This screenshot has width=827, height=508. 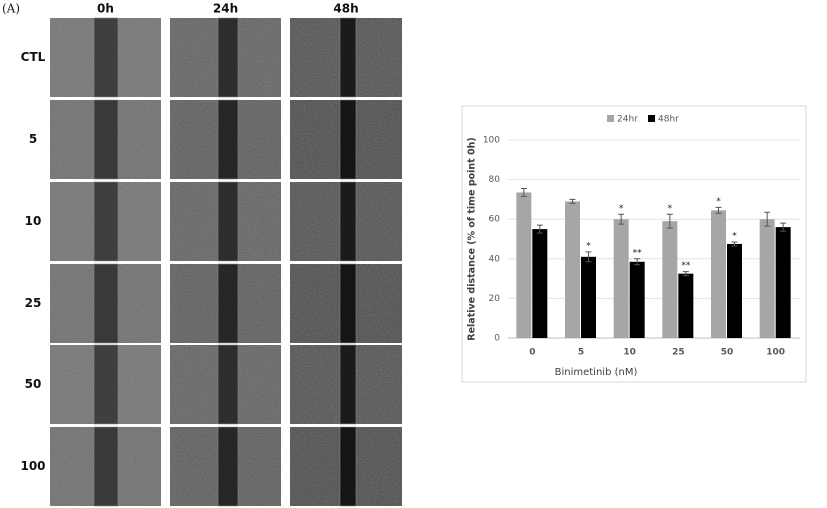 I want to click on y-tick-label: 80, so click(x=495, y=180).